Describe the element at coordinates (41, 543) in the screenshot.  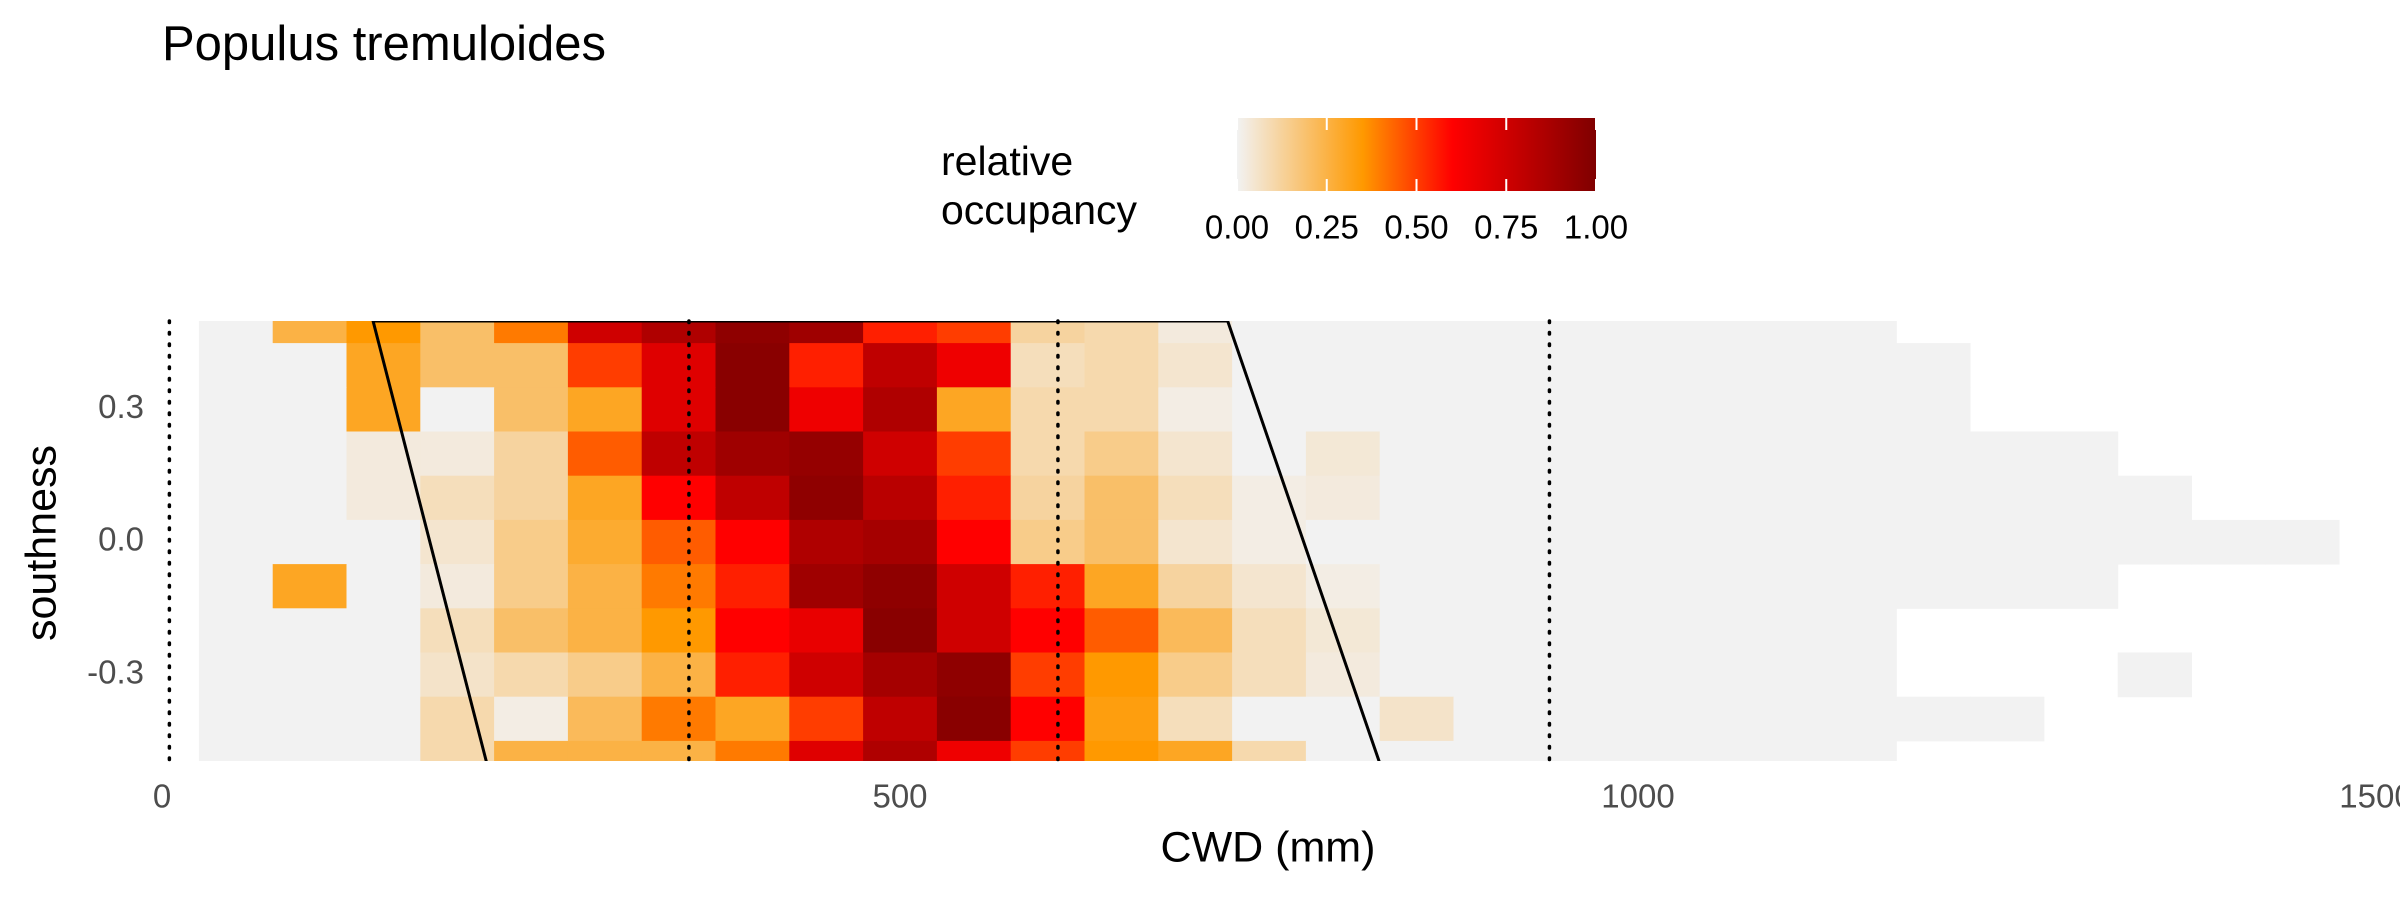
I see `y-axis-title: southness` at that location.